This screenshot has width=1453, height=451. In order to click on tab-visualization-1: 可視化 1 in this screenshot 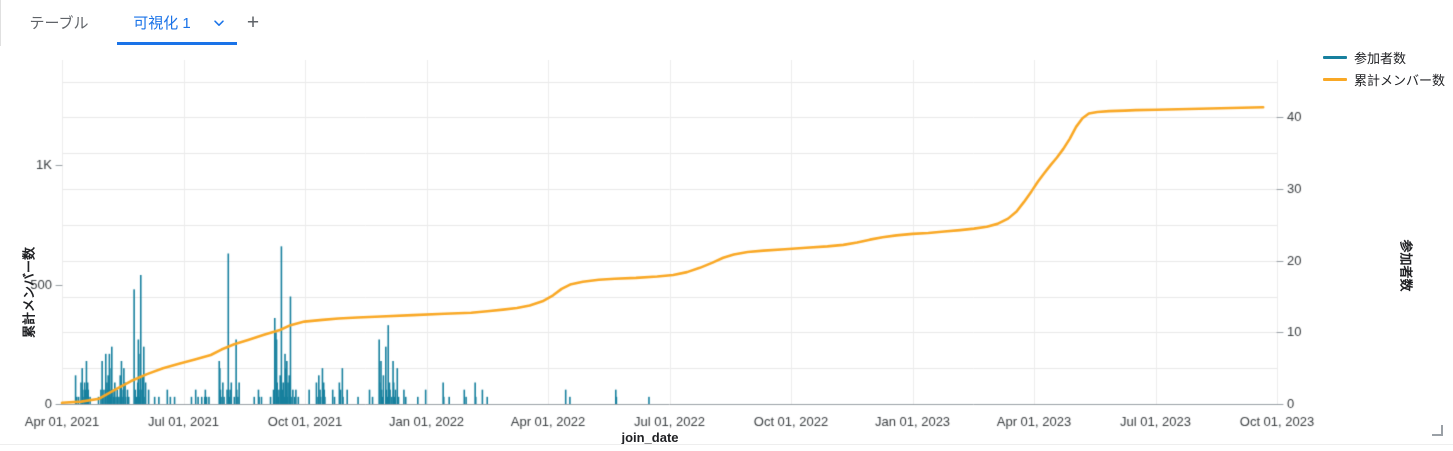, I will do `click(162, 23)`.